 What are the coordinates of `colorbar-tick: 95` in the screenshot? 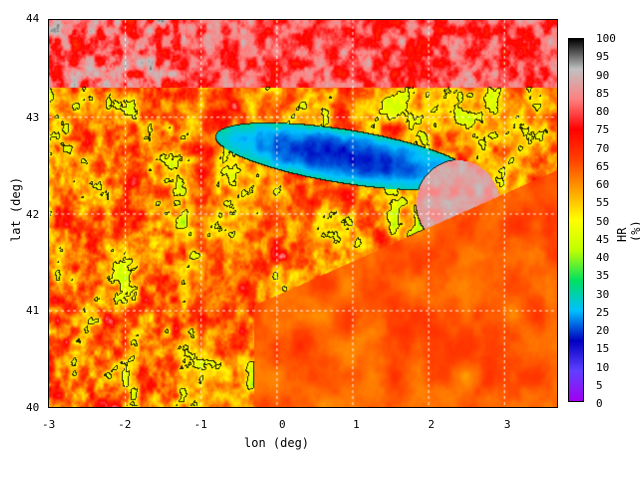 It's located at (603, 57).